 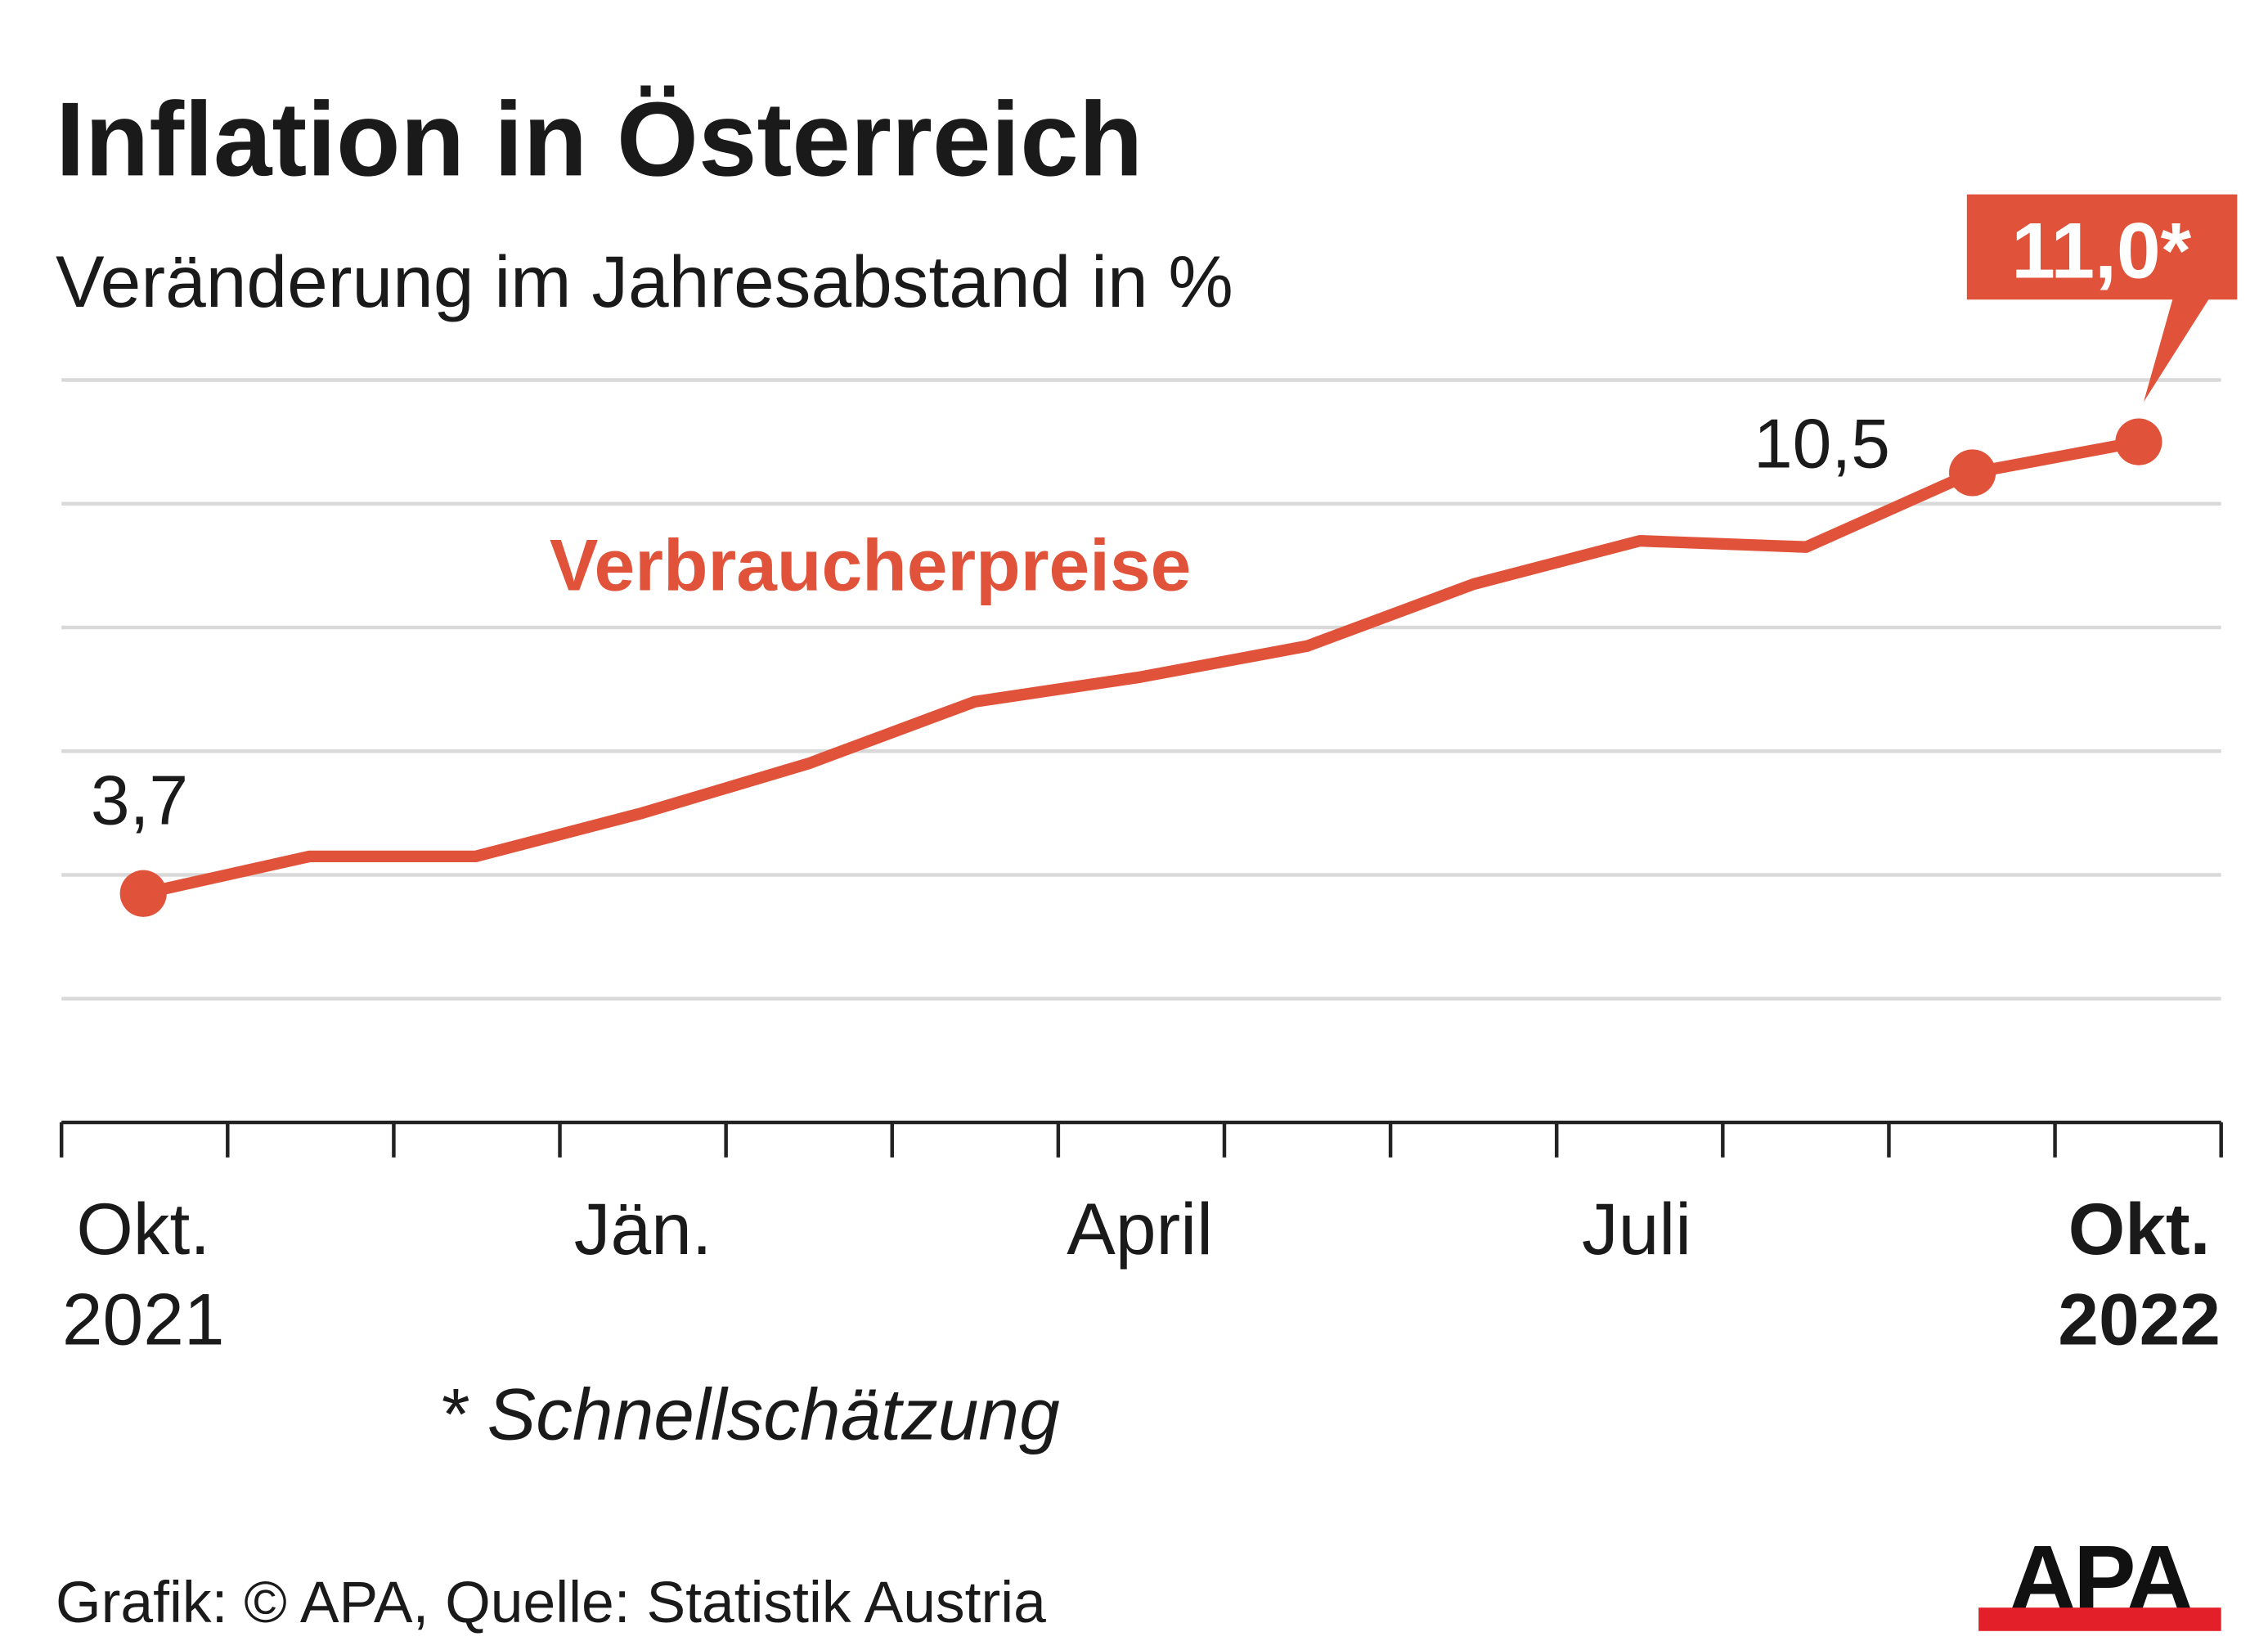 What do you see at coordinates (870, 565) in the screenshot?
I see `series-label: Verbraucherpreise` at bounding box center [870, 565].